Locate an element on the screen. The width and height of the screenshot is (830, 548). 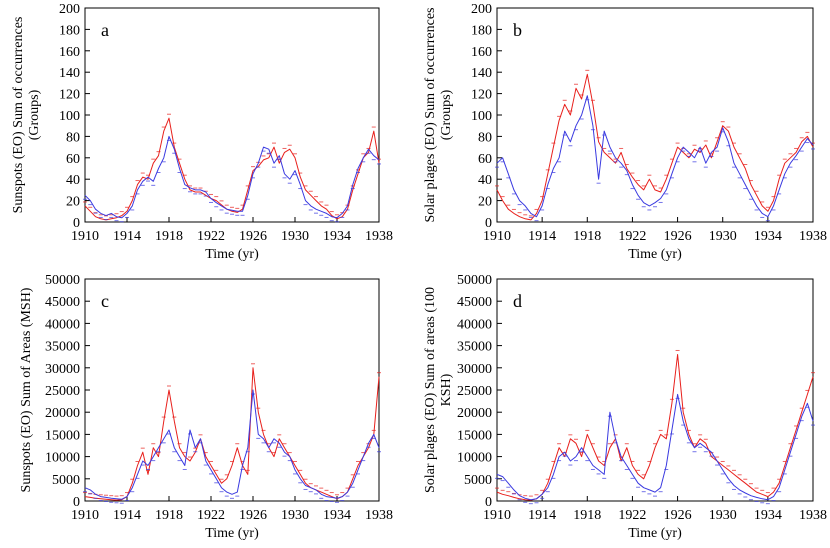
panel-letter: c is located at coordinates (105, 301).